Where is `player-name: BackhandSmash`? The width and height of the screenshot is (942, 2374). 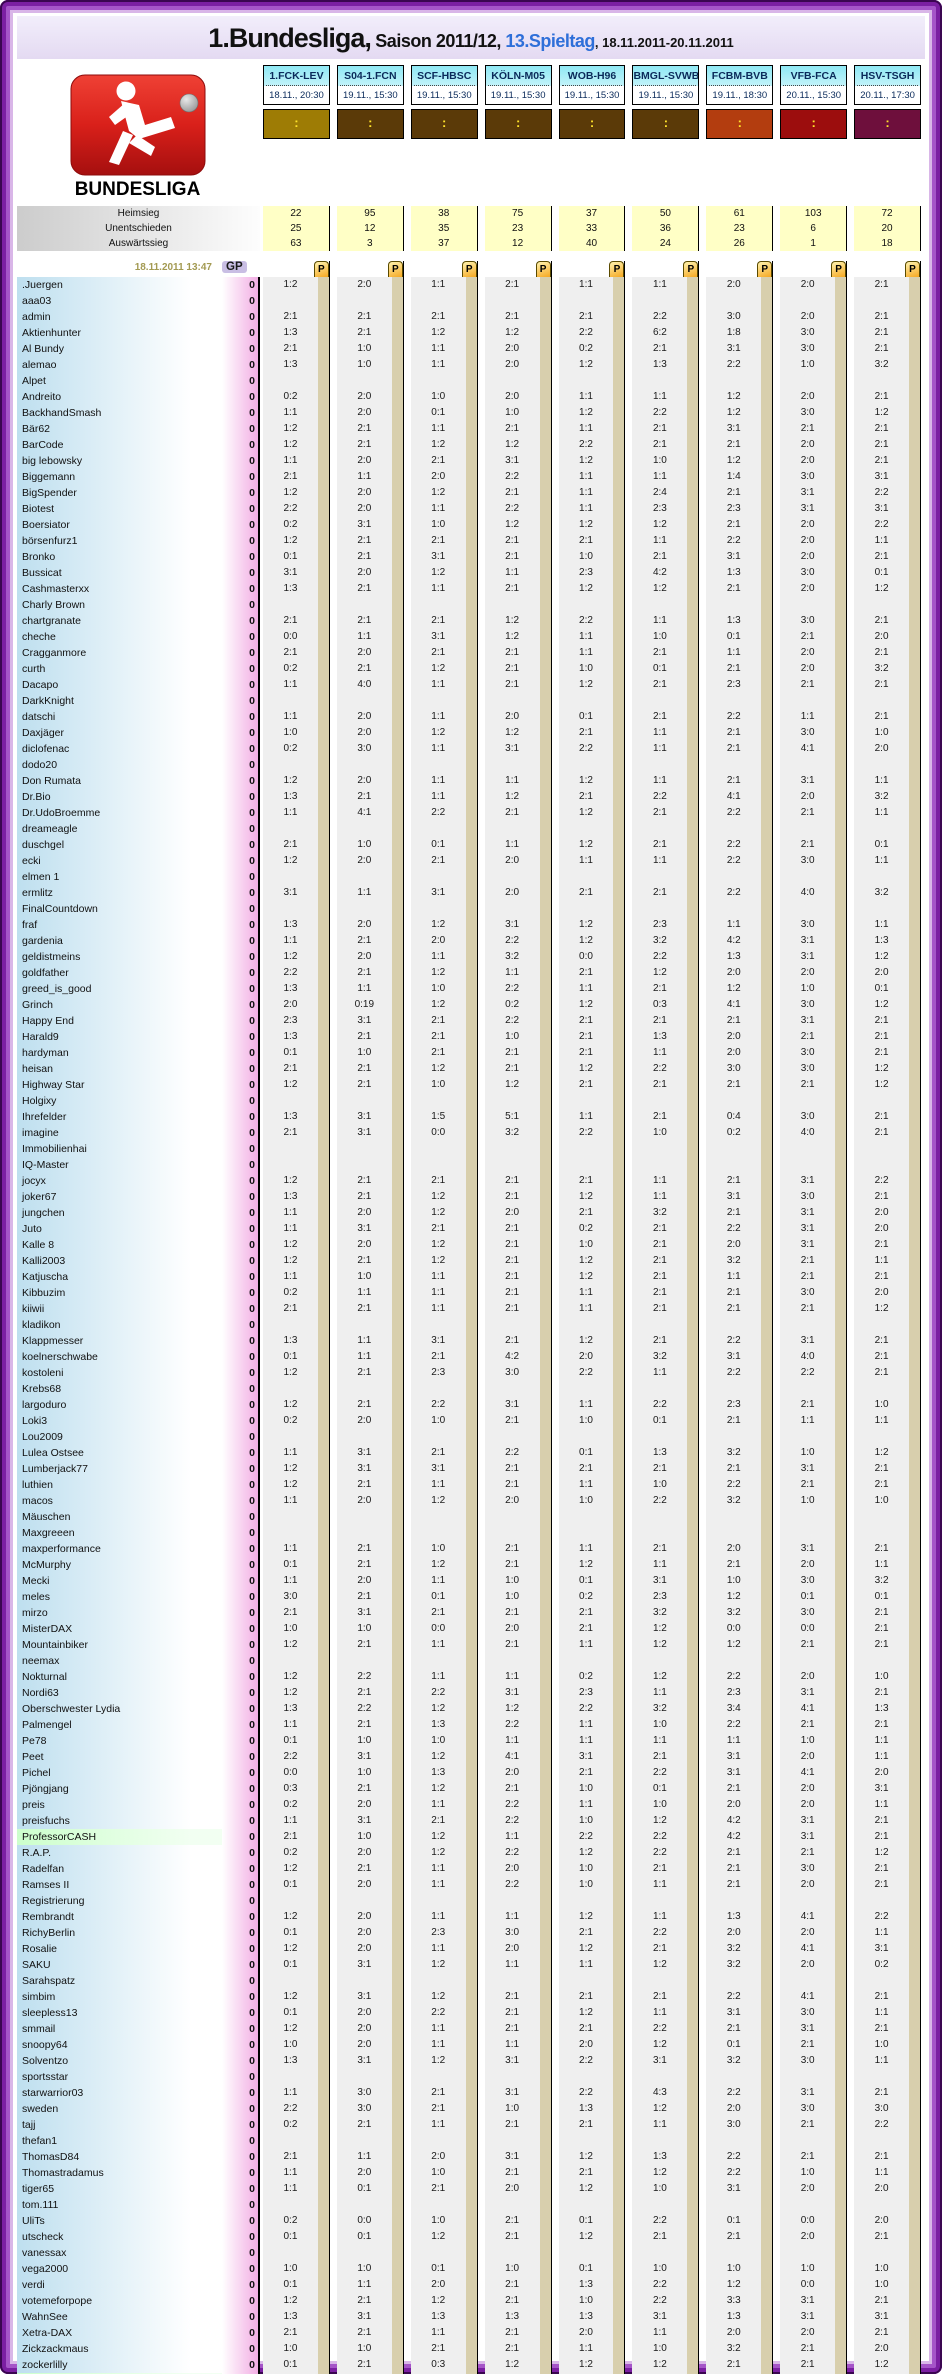 player-name: BackhandSmash is located at coordinates (119, 413).